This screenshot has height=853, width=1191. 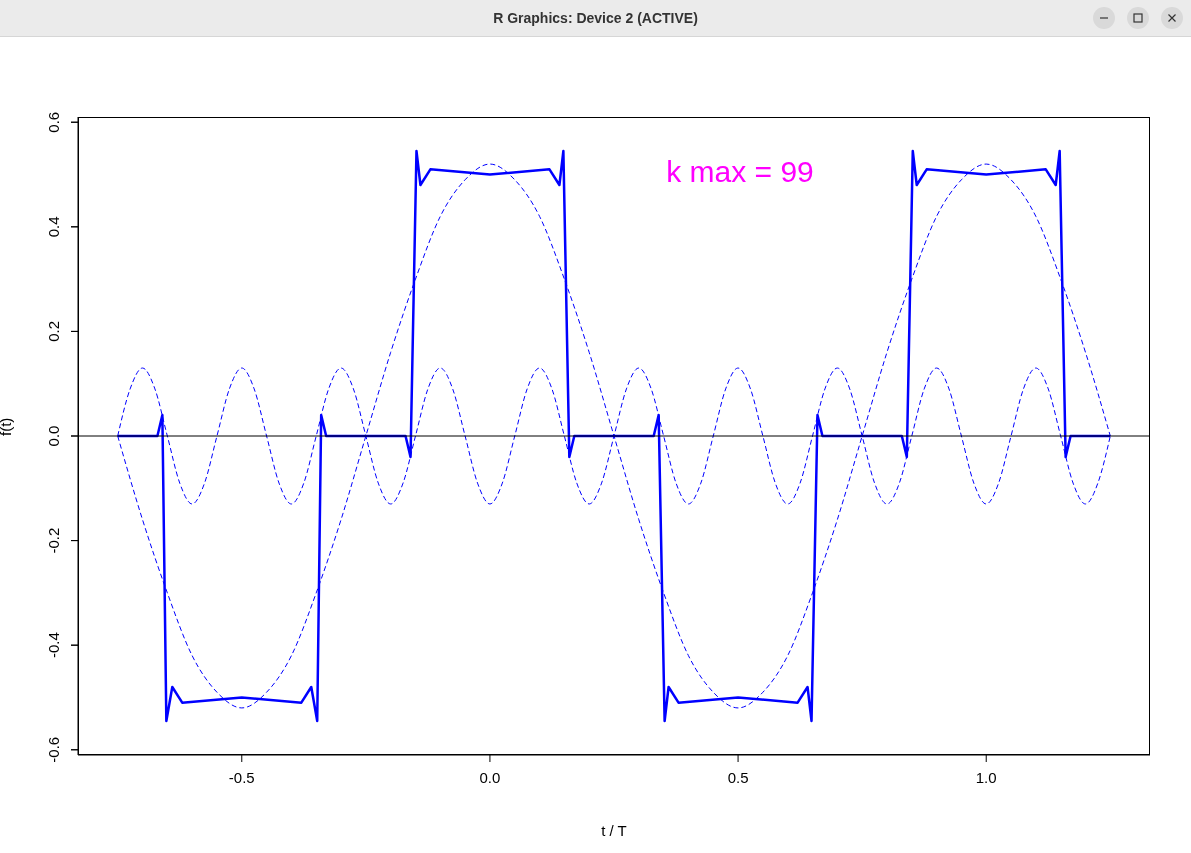 What do you see at coordinates (53, 645) in the screenshot?
I see `y-tick-label: -0.4` at bounding box center [53, 645].